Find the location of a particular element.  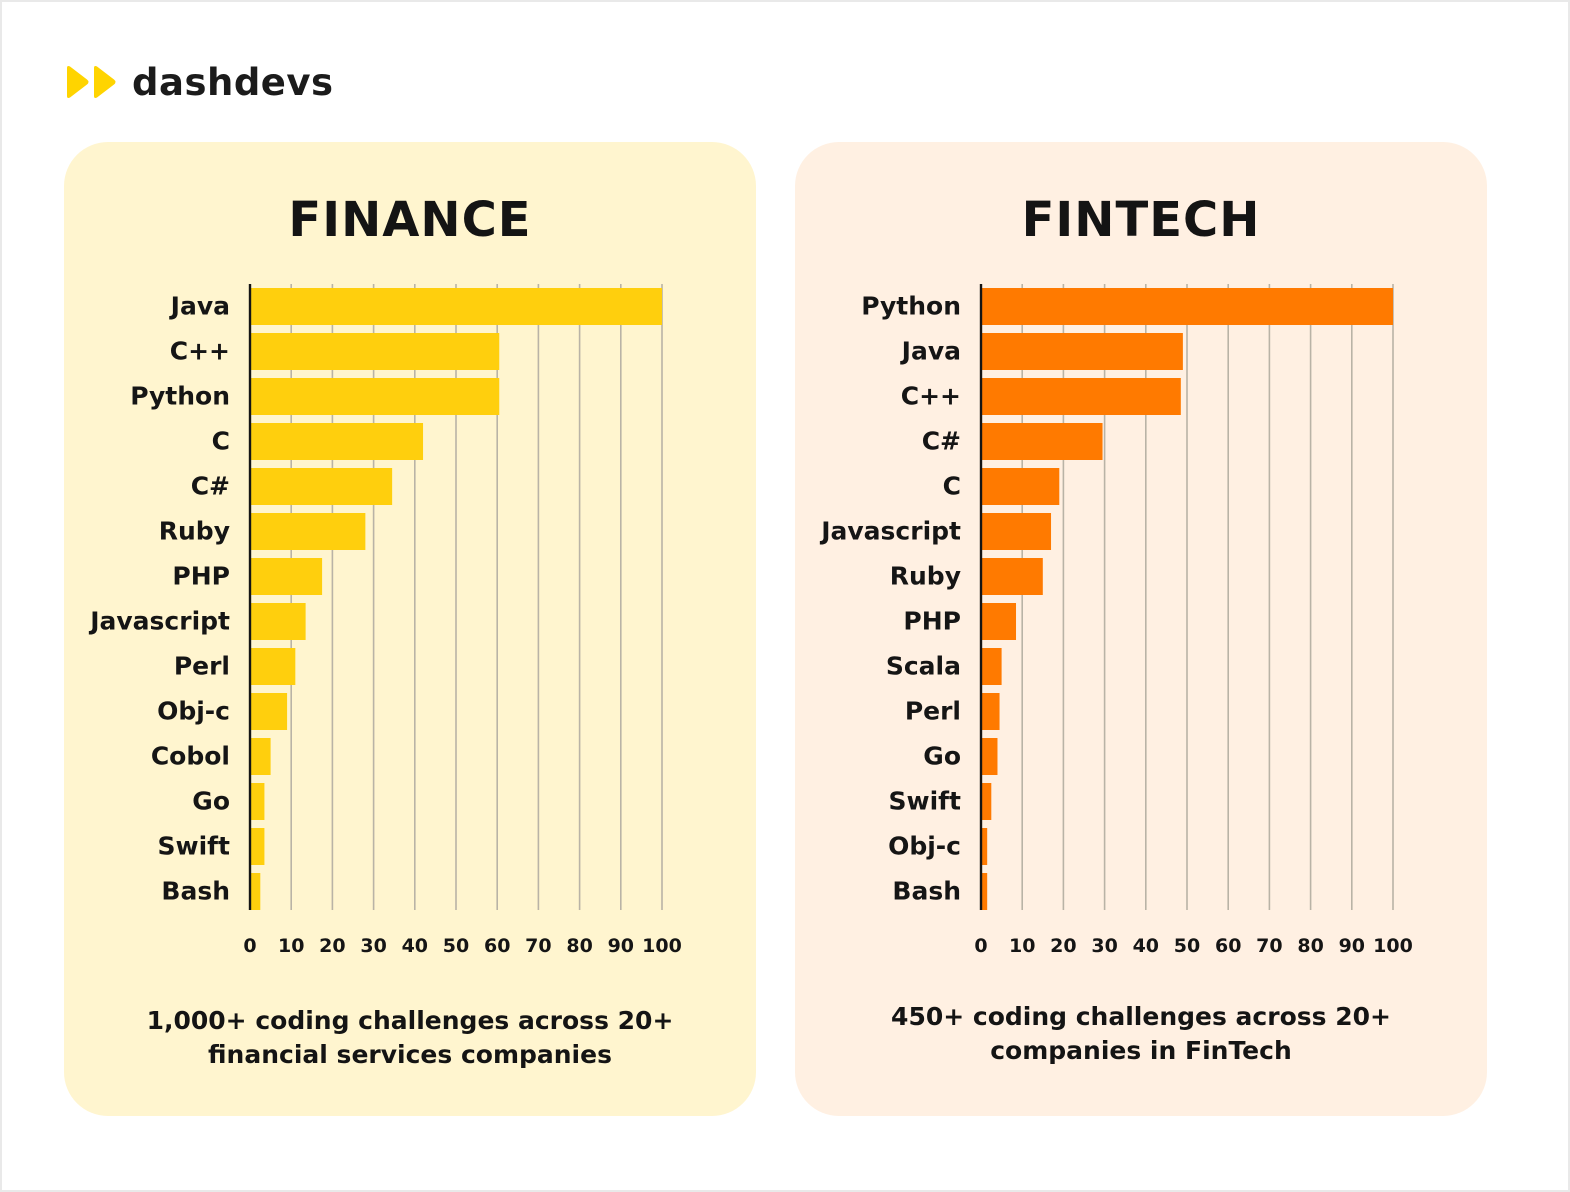

finance-panel-title: FINANCE is located at coordinates (410, 220).